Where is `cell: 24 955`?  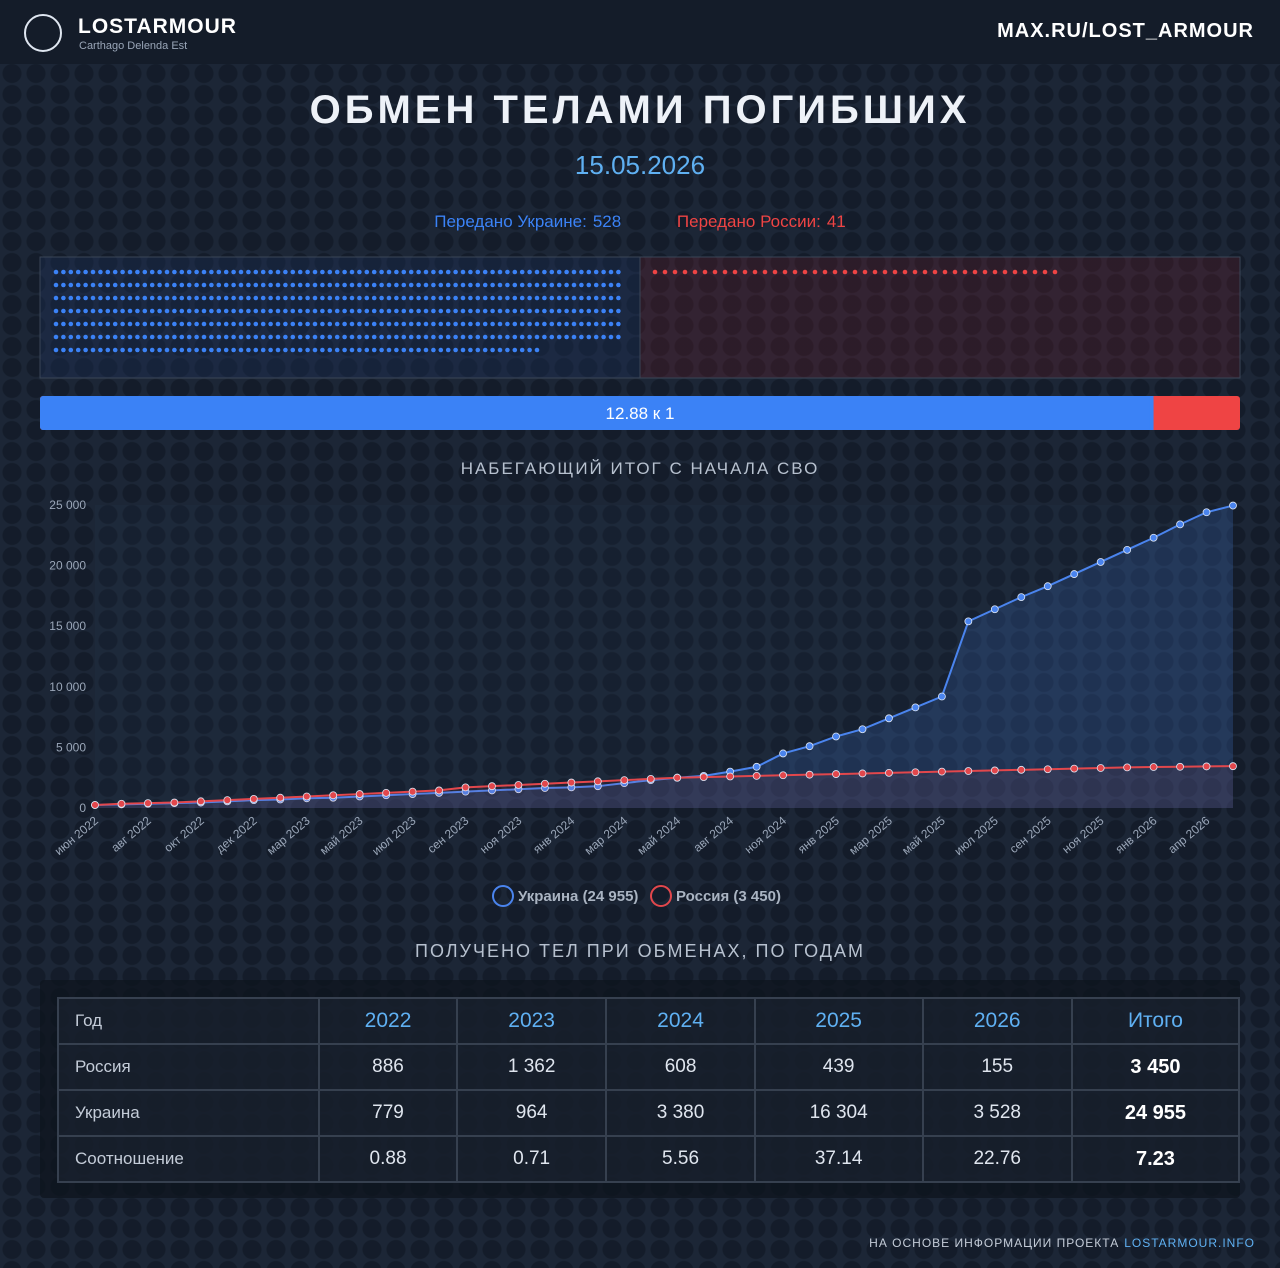
cell: 24 955 is located at coordinates (1155, 1113).